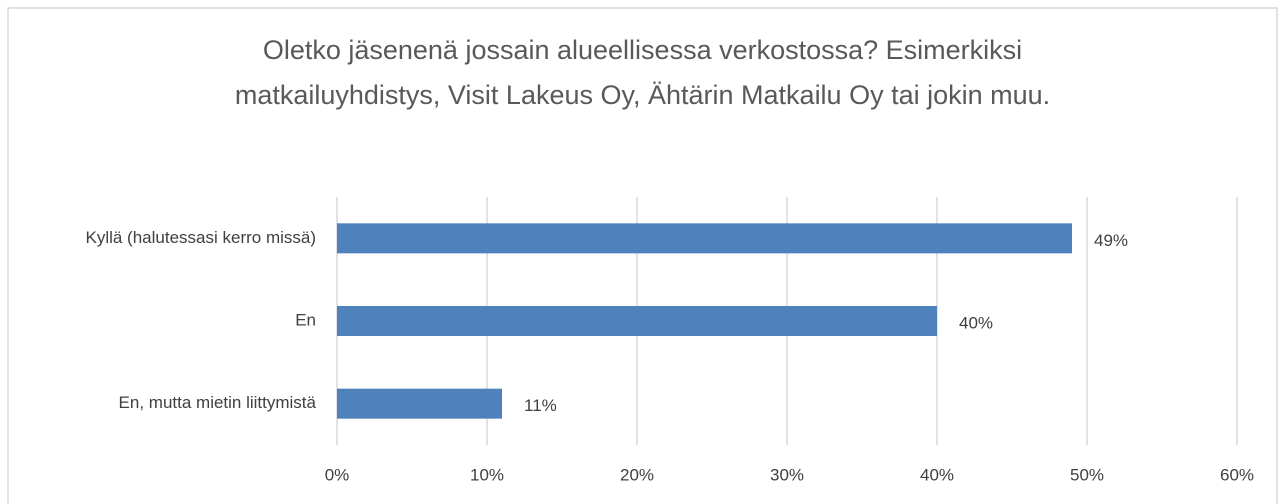 This screenshot has width=1285, height=504. I want to click on y-tick-label: Kyllä (halutessasi kerro missä), so click(200, 237).